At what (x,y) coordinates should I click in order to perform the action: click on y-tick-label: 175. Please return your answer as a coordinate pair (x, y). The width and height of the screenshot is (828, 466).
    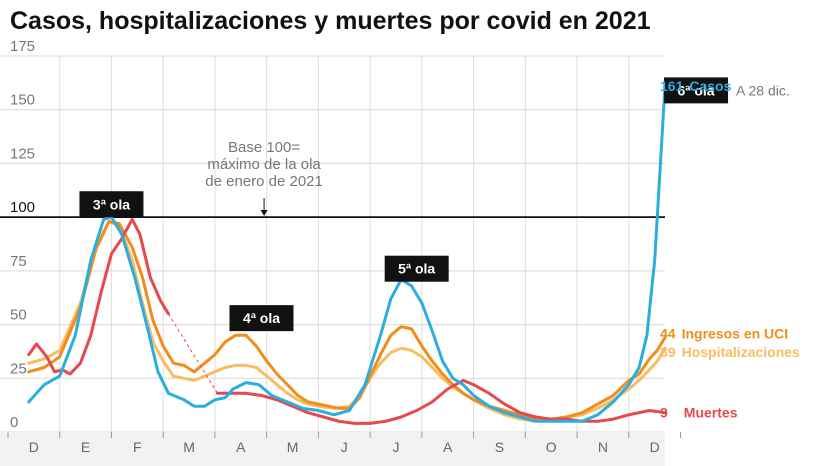
    Looking at the image, I should click on (22, 46).